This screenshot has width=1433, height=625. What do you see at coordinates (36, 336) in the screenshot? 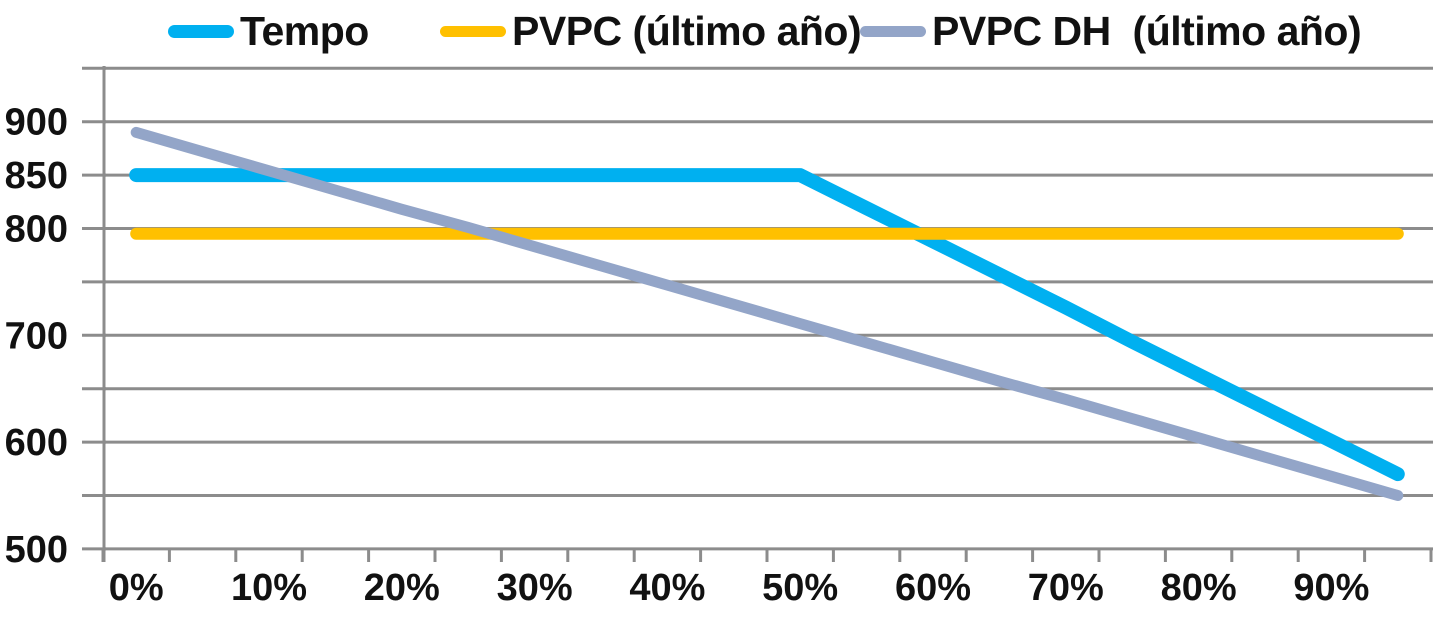
I see `y-axis-label: 700` at bounding box center [36, 336].